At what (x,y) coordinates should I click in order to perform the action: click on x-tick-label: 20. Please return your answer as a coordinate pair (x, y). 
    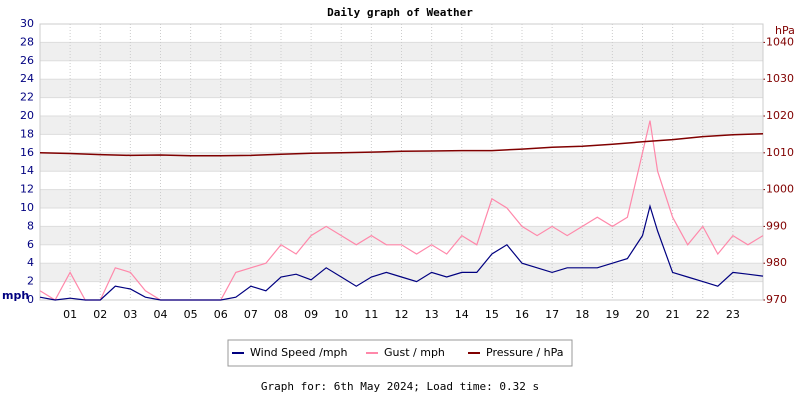
    Looking at the image, I should click on (643, 314).